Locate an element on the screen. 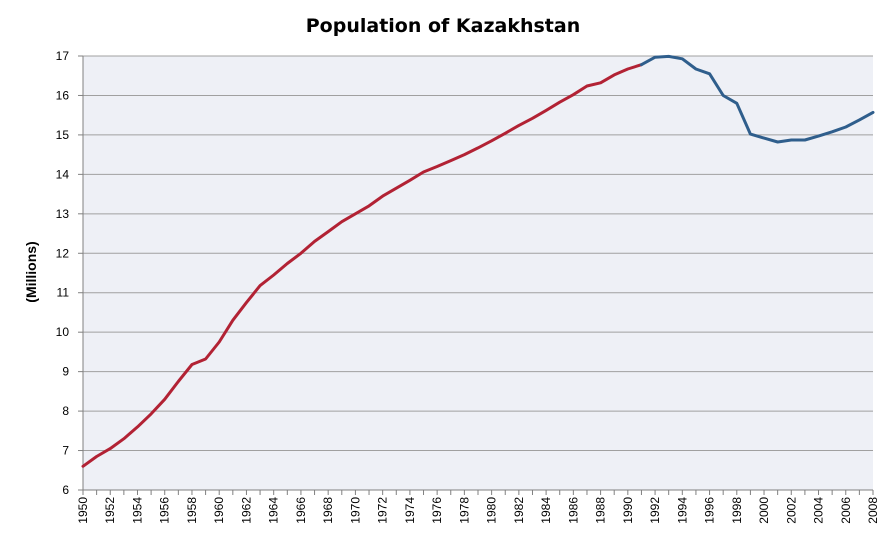 The height and width of the screenshot is (548, 887). x-tick-label: 1988 is located at coordinates (601, 510).